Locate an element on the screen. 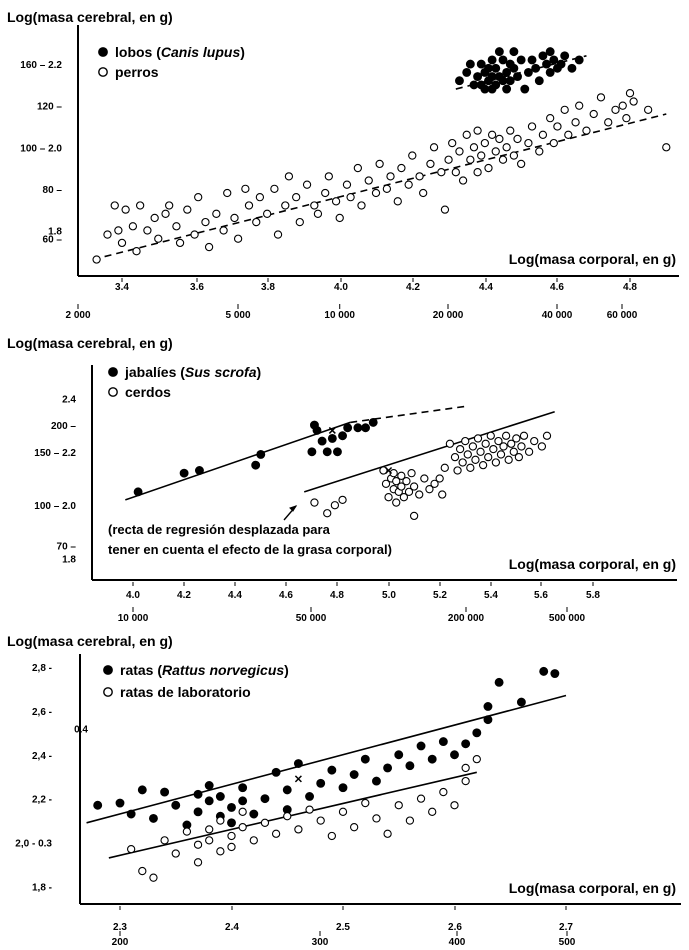  legend-marker-filled is located at coordinates (113, 372).